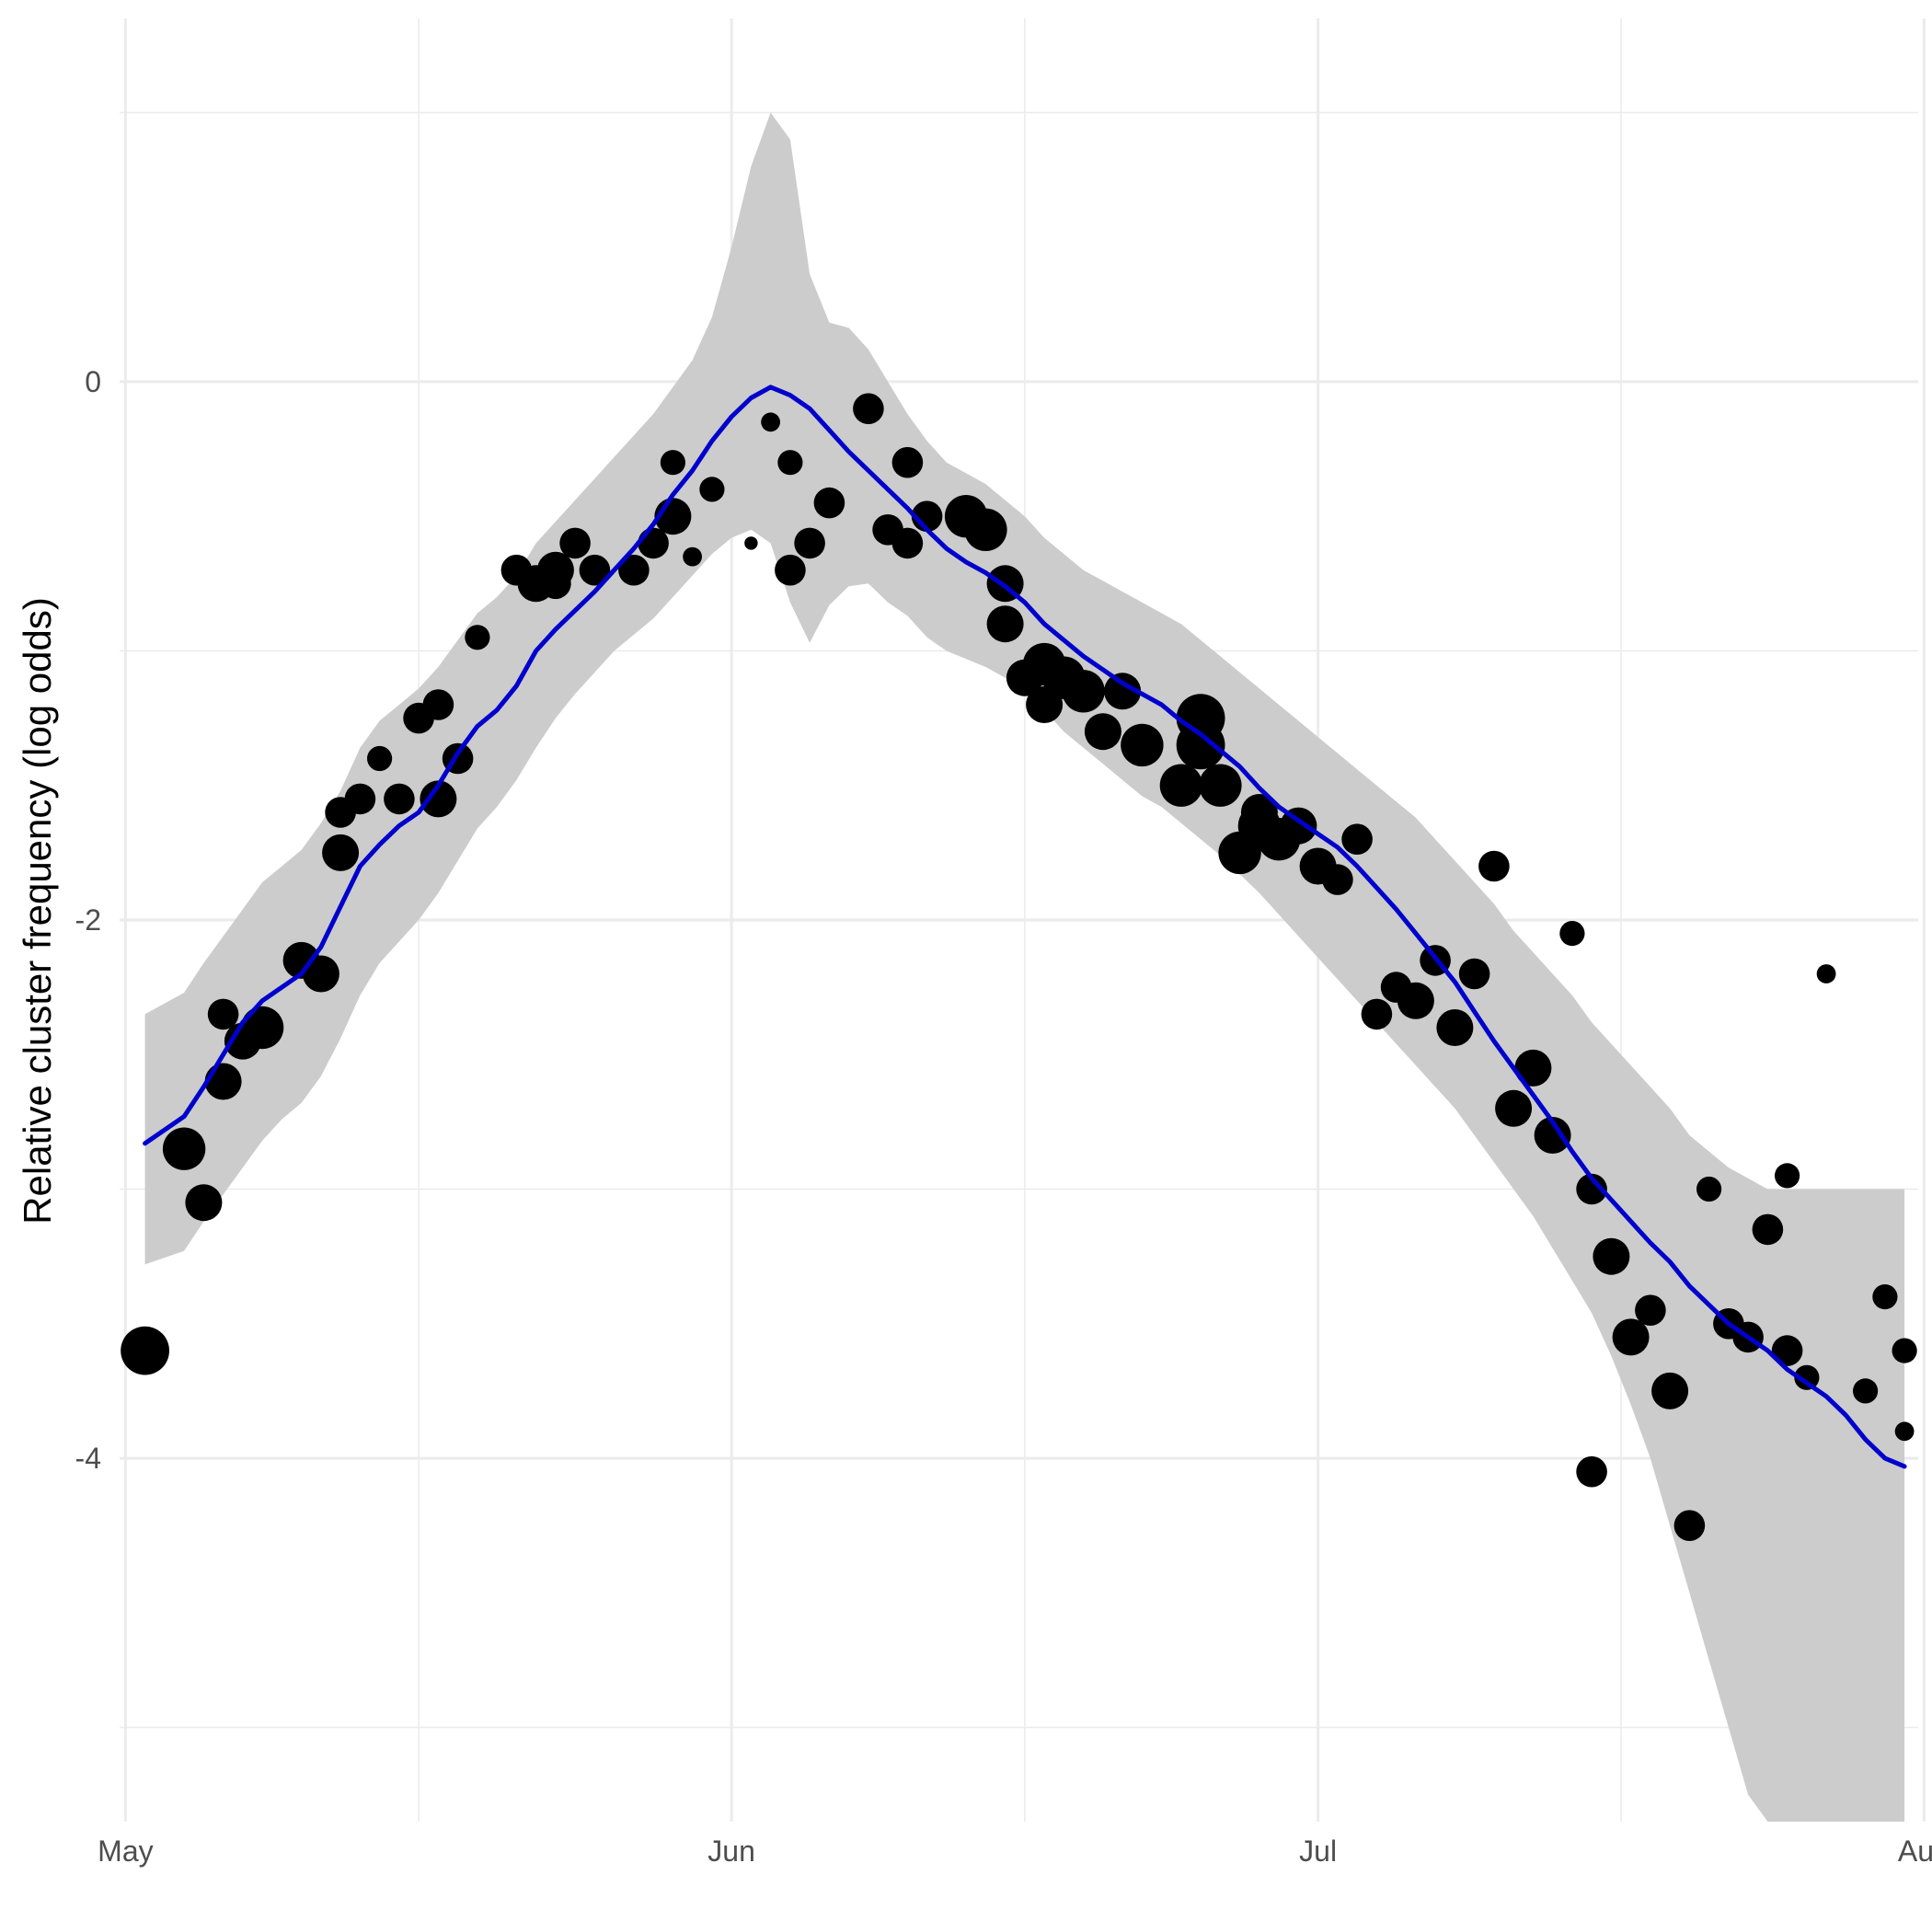 Image resolution: width=1932 pixels, height=1932 pixels. What do you see at coordinates (731, 1851) in the screenshot?
I see `x-tick-label: Jun` at bounding box center [731, 1851].